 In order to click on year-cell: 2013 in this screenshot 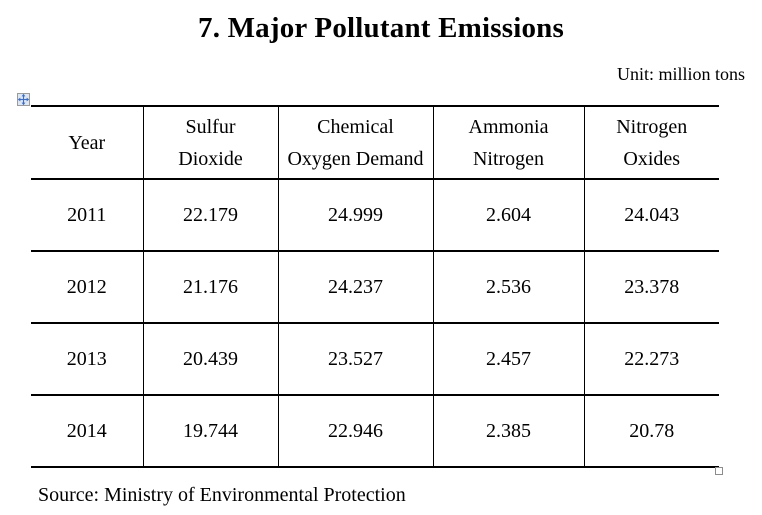, I will do `click(87, 358)`.